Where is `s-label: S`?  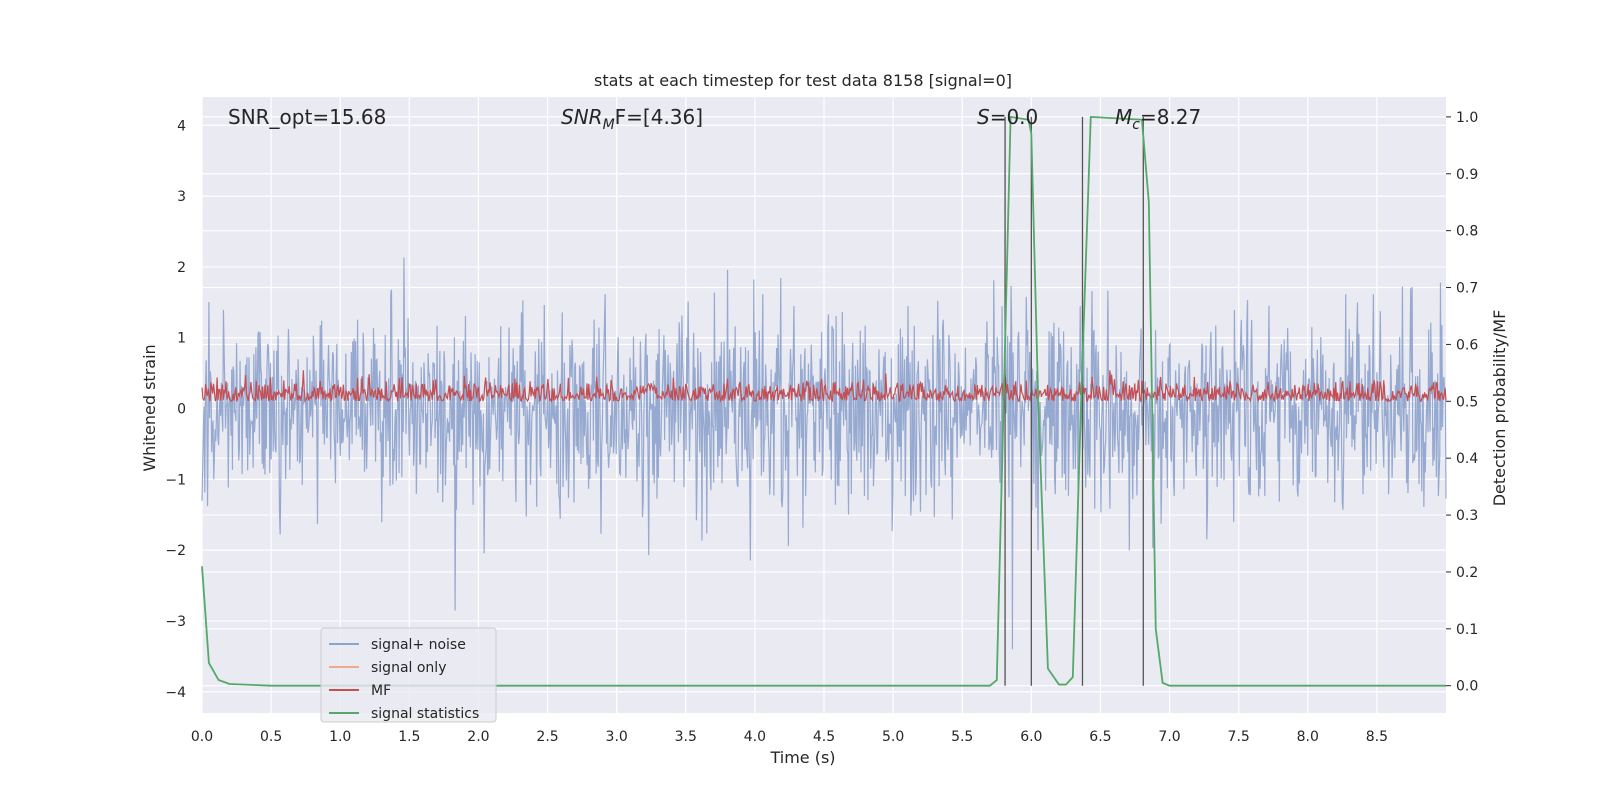
s-label: S is located at coordinates (983, 117).